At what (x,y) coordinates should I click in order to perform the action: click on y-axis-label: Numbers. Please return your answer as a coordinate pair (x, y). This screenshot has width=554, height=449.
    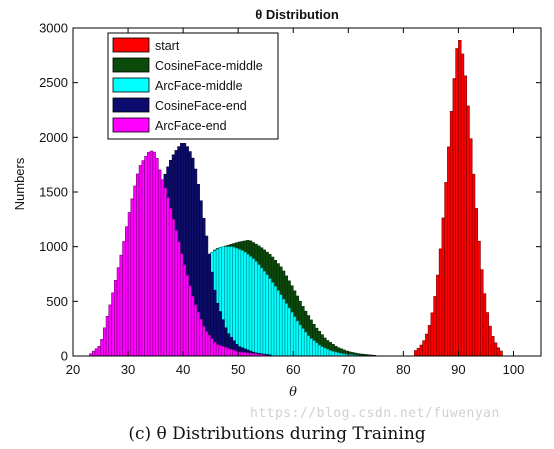
    Looking at the image, I should click on (19, 183).